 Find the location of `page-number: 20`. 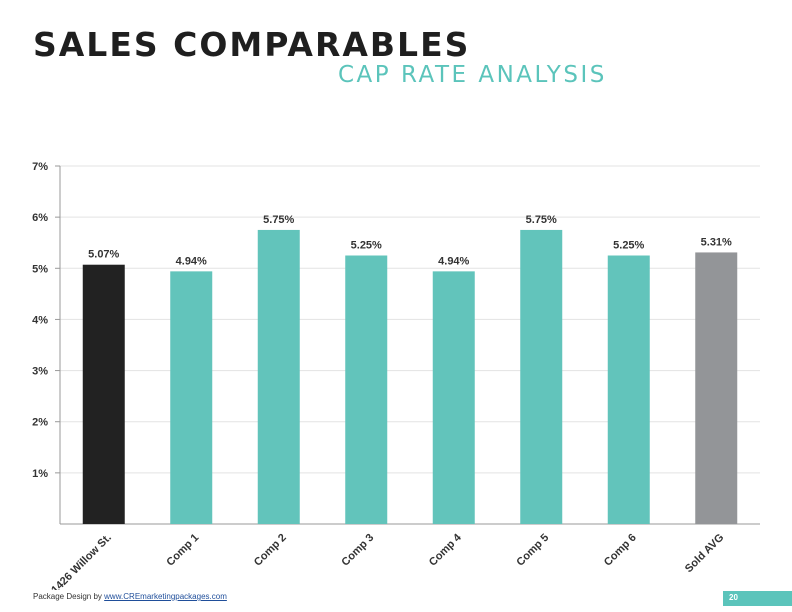

page-number: 20 is located at coordinates (733, 597).